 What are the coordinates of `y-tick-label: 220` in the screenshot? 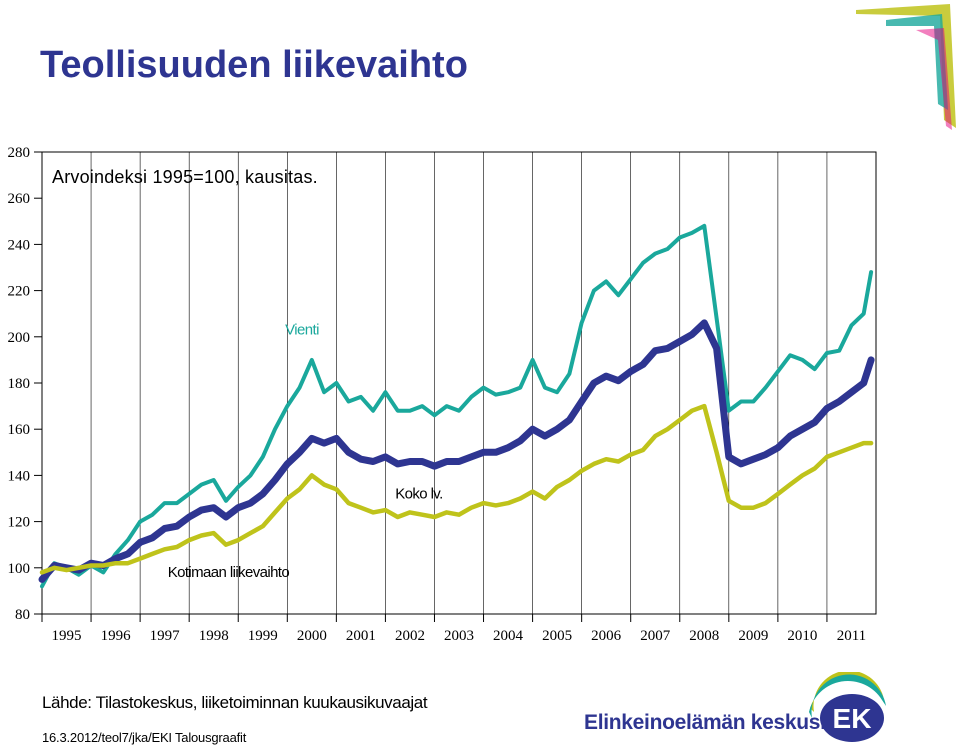 It's located at (19, 292).